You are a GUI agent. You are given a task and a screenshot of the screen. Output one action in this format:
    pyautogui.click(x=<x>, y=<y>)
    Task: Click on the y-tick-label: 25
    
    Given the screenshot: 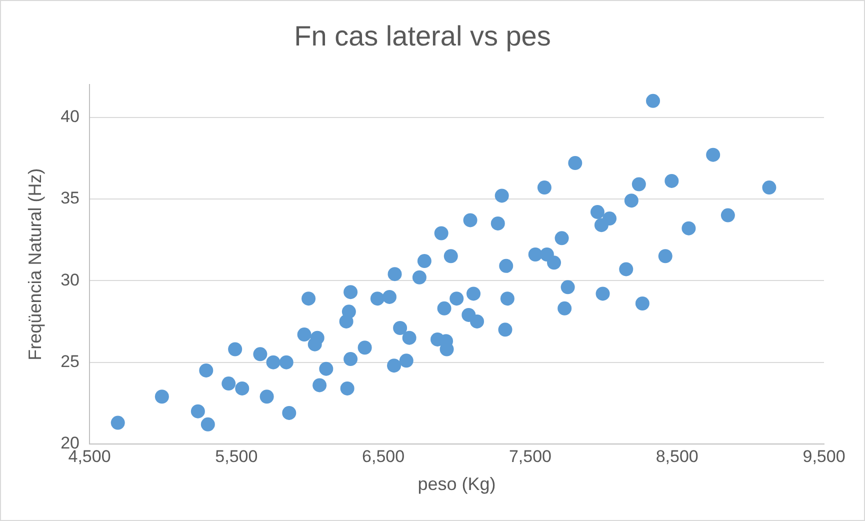 What is the action you would take?
    pyautogui.click(x=70, y=362)
    